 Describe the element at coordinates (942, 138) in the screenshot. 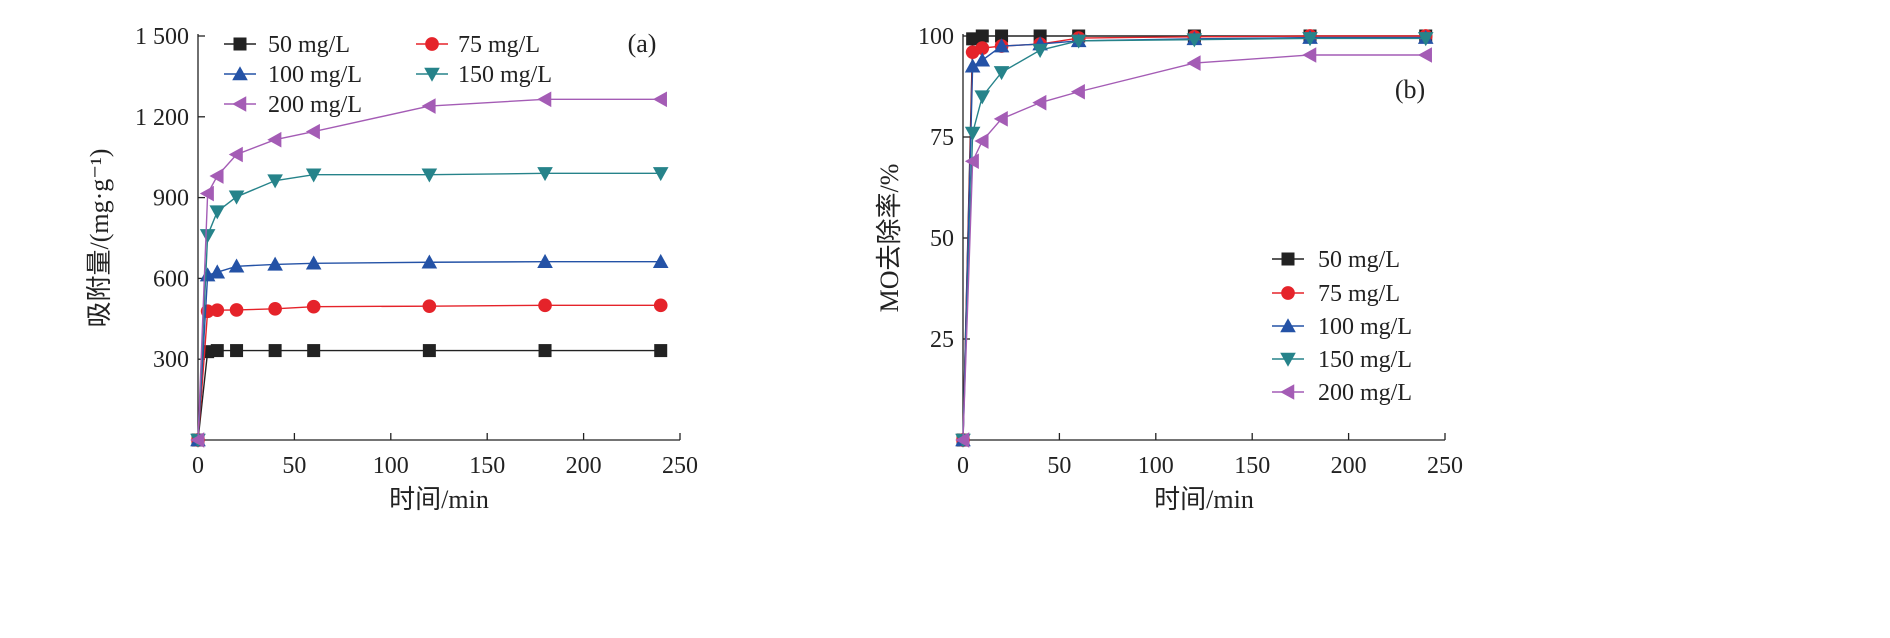

I see `y-tick-label: 75` at that location.